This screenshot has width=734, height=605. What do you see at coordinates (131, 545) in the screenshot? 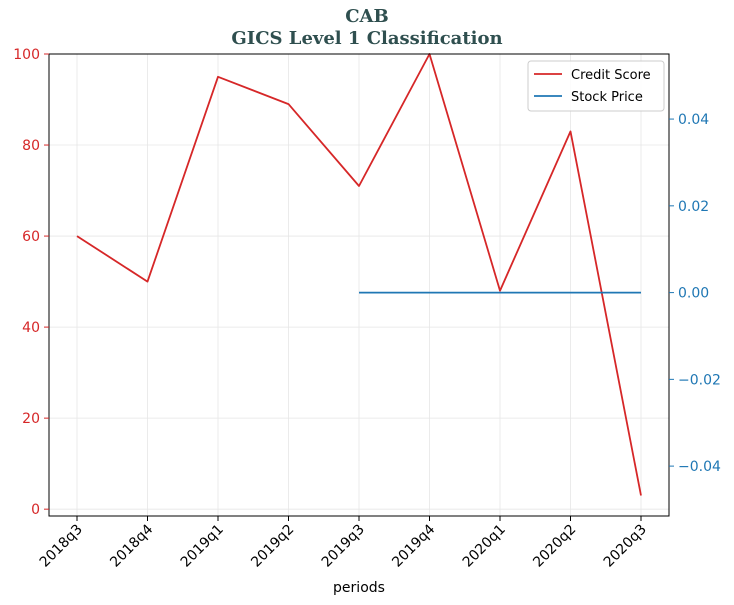
I see `x-tick-label: 2018q4` at bounding box center [131, 545].